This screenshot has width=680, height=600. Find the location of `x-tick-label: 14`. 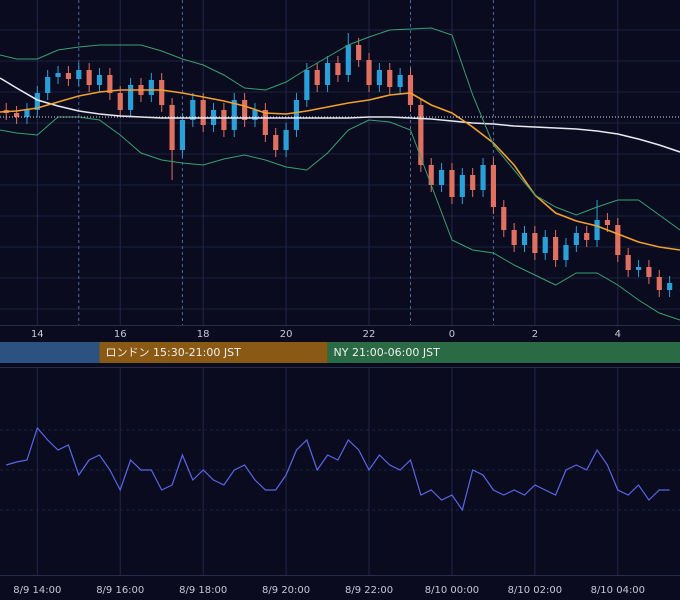

x-tick-label: 14 is located at coordinates (37, 334).